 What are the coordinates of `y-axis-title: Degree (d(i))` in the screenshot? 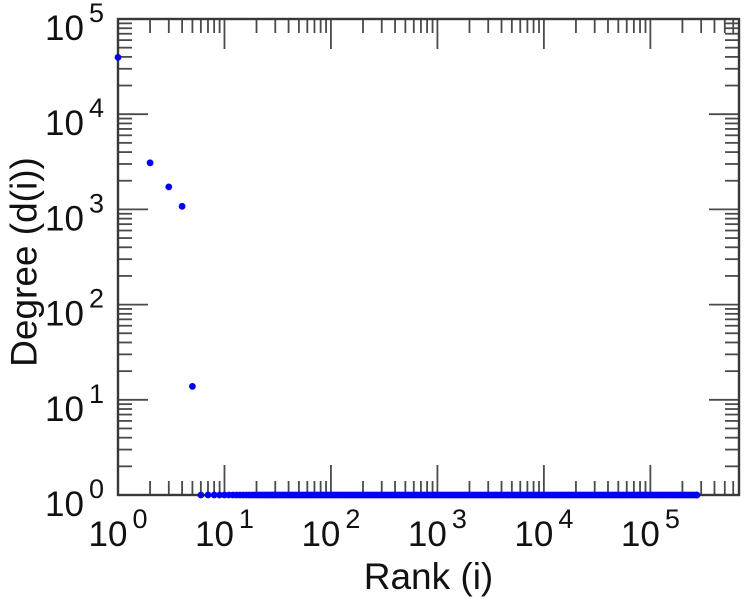 It's located at (24, 262).